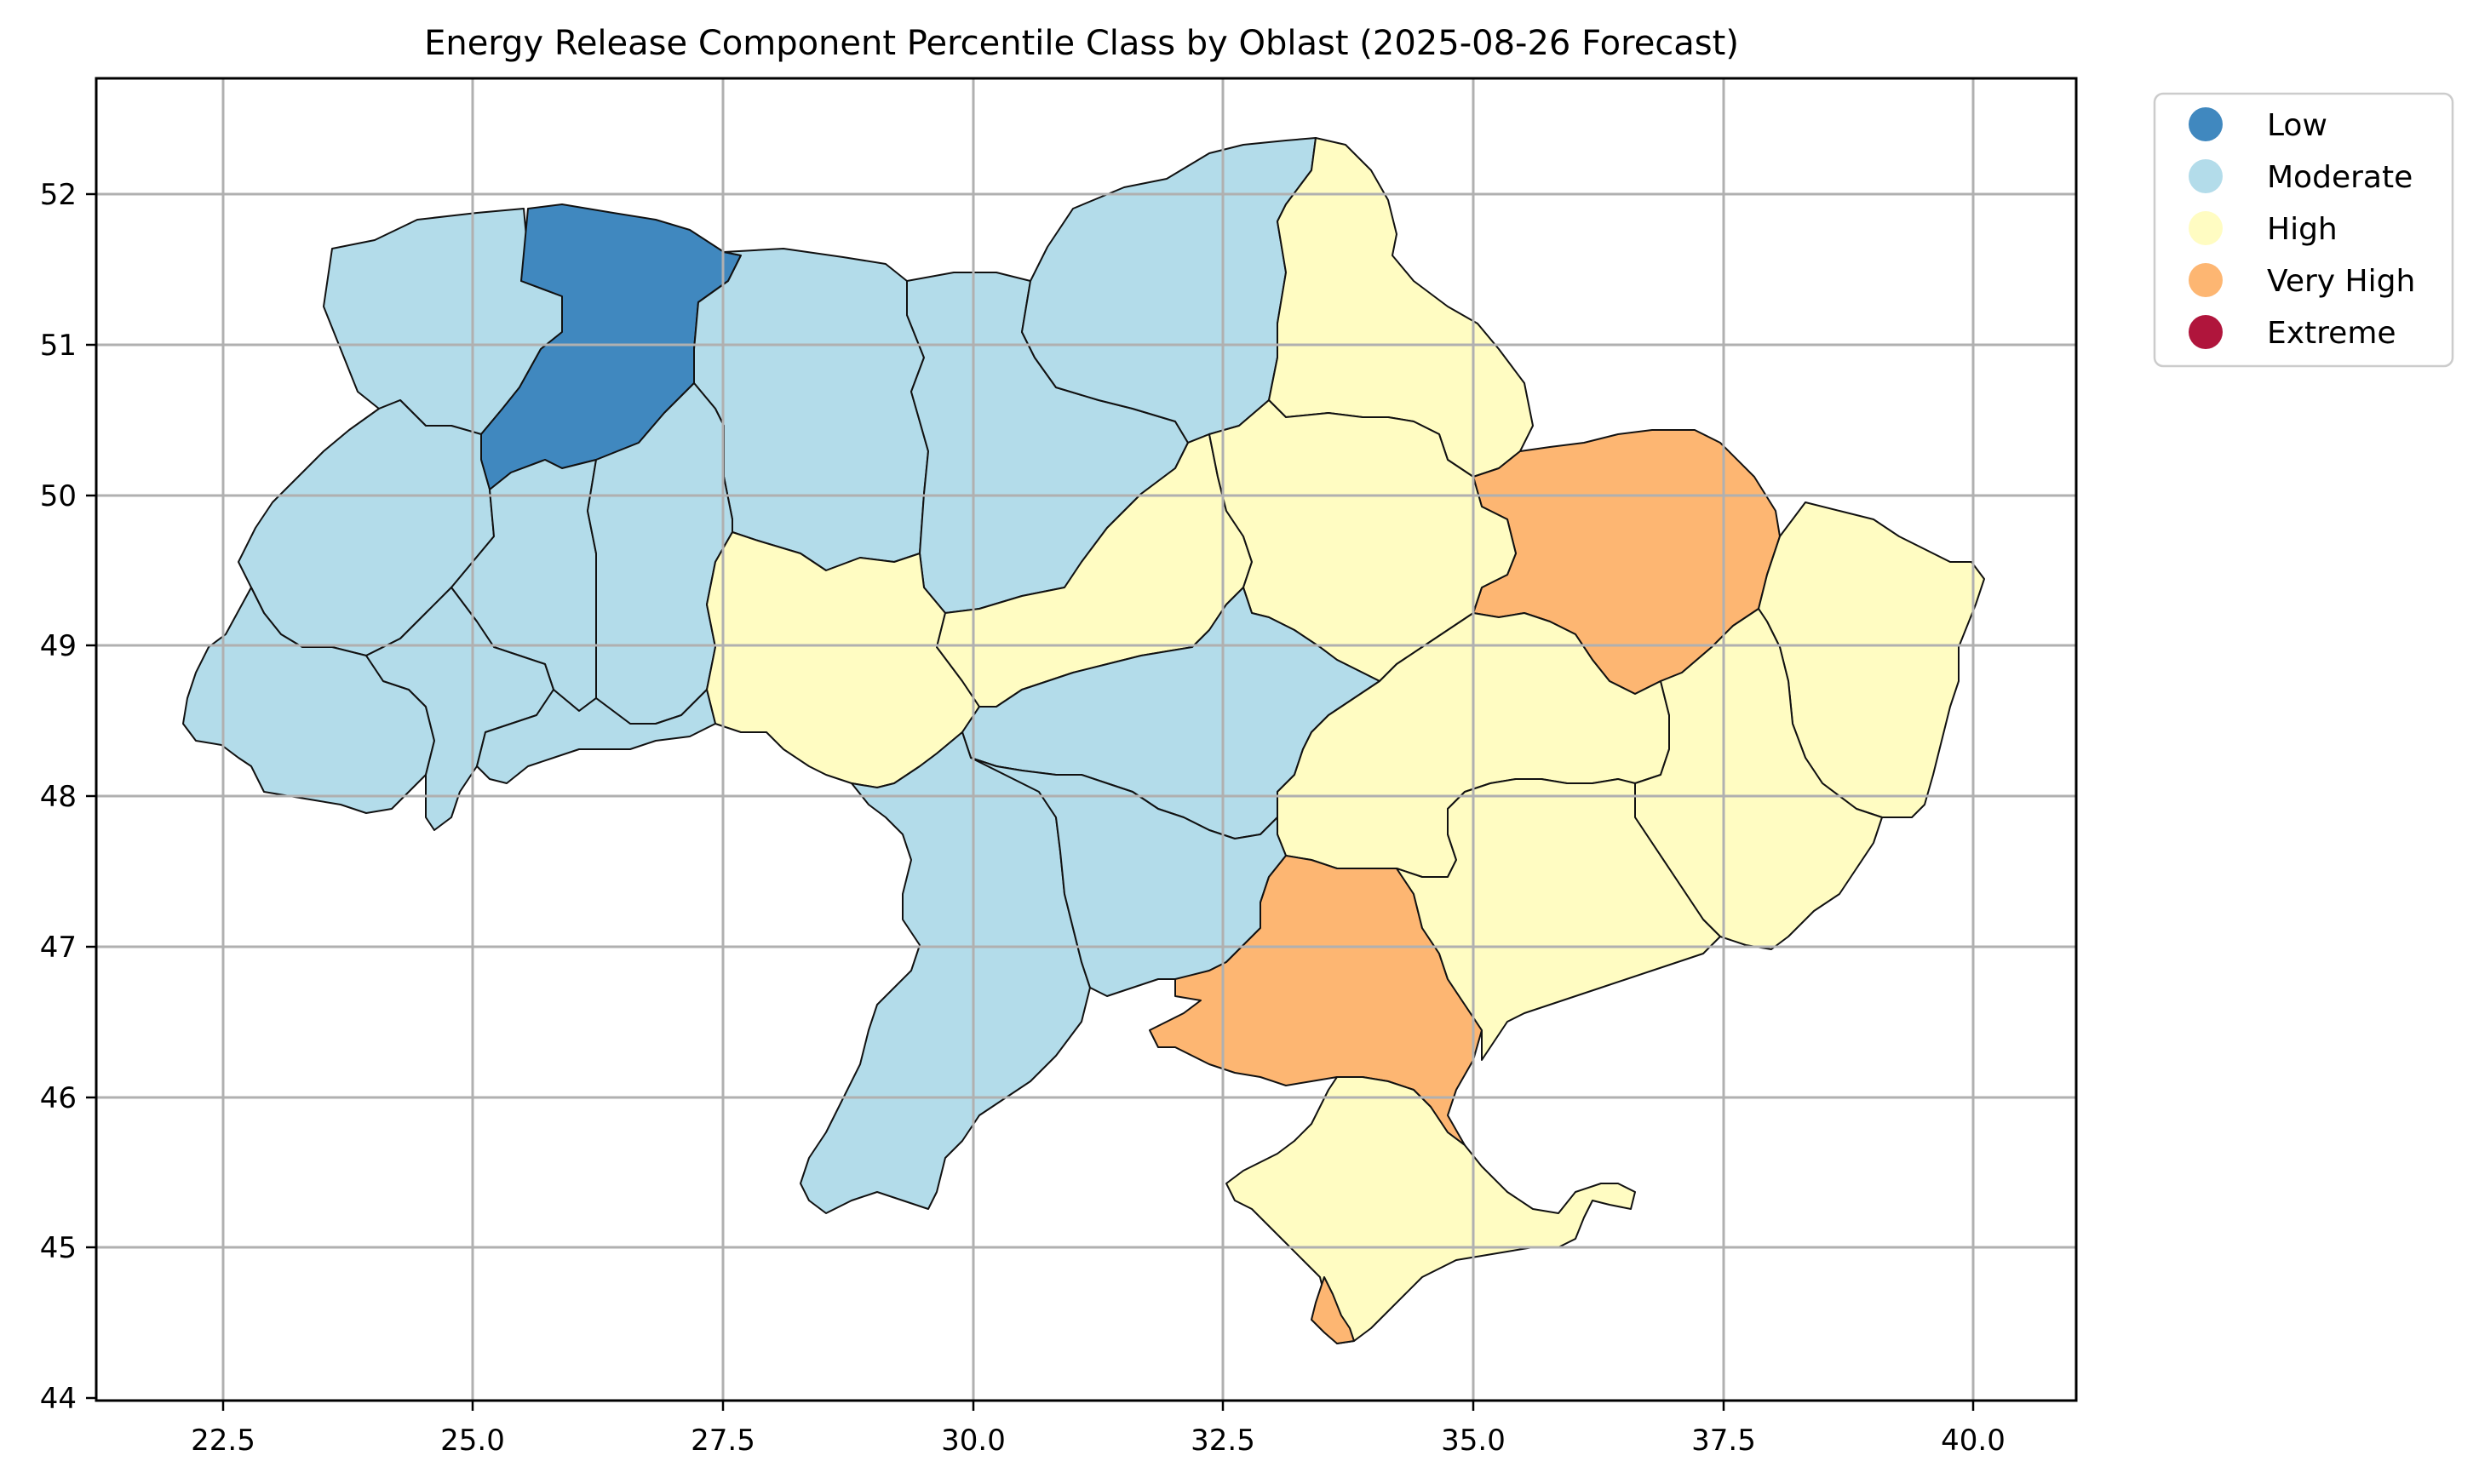 Image resolution: width=2479 pixels, height=1484 pixels. I want to click on legend-label-low: Low, so click(2297, 126).